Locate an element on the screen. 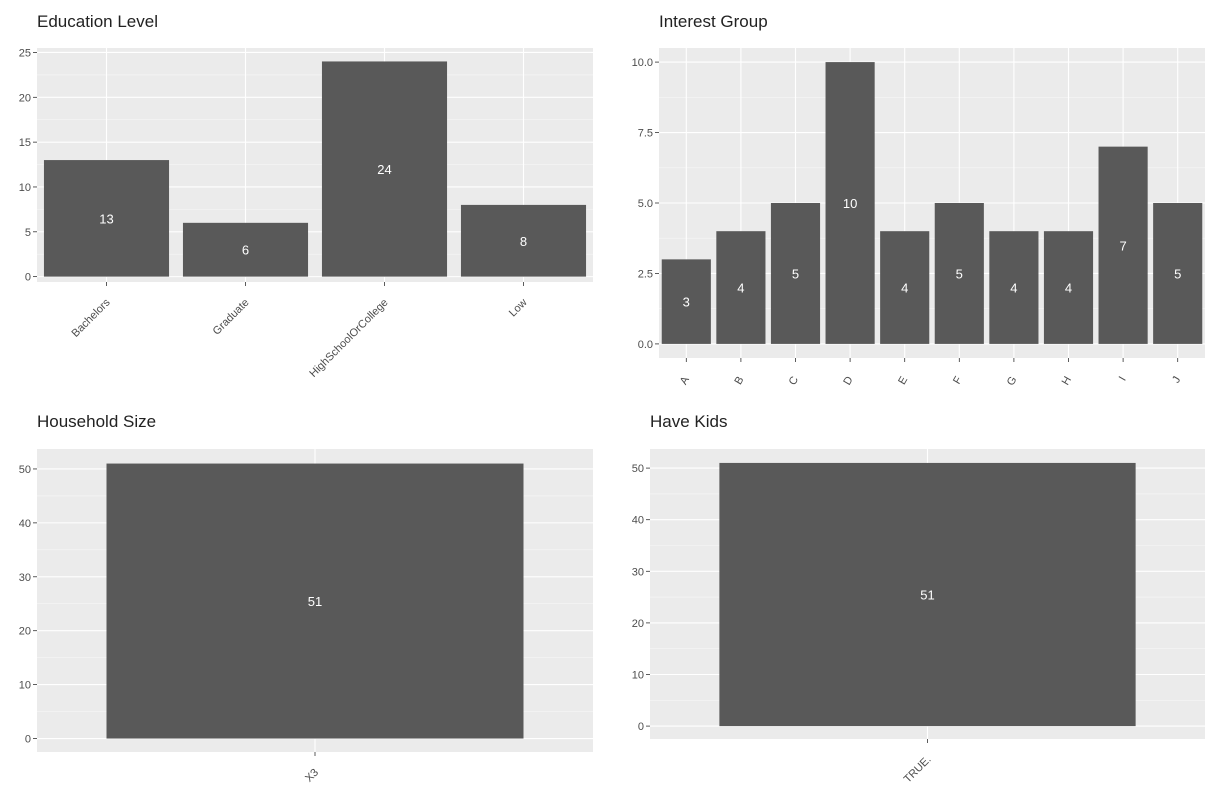 The height and width of the screenshot is (792, 1225). x-tick-label: C is located at coordinates (794, 380).